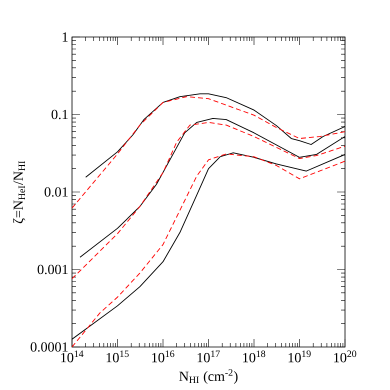  What do you see at coordinates (299, 356) in the screenshot?
I see `x-tick-label: 10$^{19}$` at bounding box center [299, 356].